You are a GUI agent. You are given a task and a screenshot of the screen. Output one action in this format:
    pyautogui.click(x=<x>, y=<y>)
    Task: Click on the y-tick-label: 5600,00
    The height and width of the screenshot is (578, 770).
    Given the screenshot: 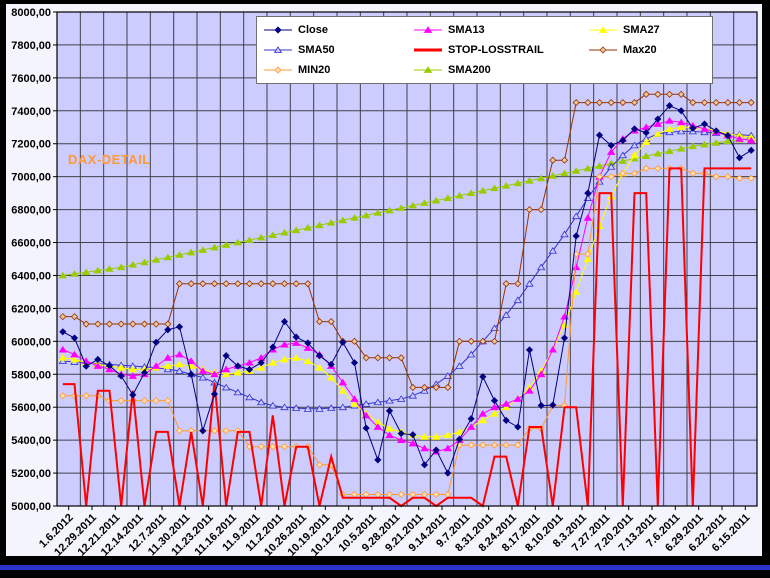 What is the action you would take?
    pyautogui.click(x=31, y=408)
    